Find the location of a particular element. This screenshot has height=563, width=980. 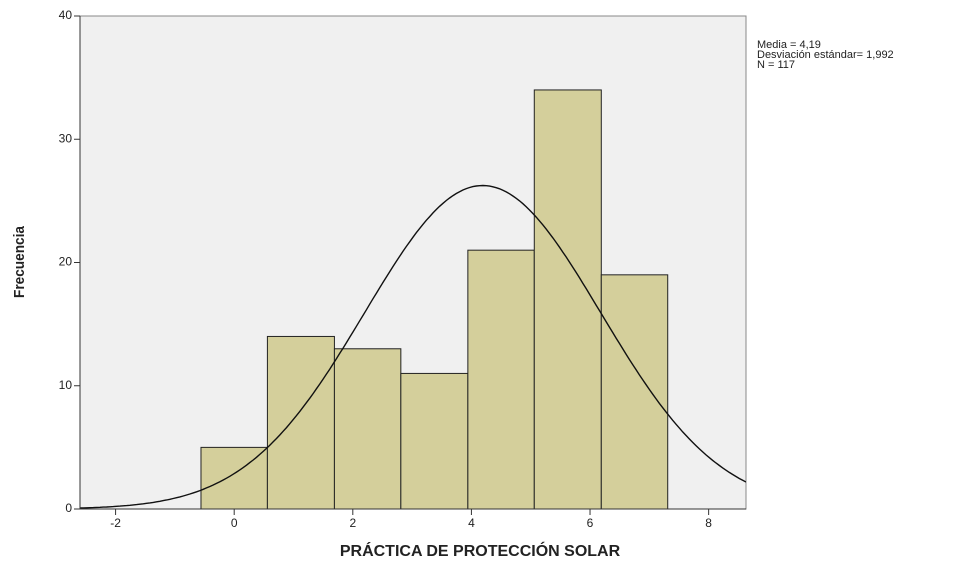

x-tick-label: -2 is located at coordinates (115, 523).